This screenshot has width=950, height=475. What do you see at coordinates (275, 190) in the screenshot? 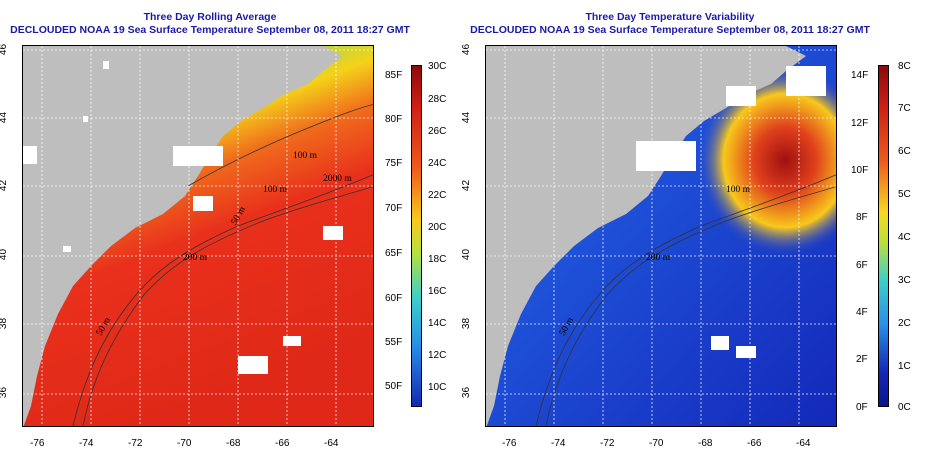
I see `left-contour-label-2: 100 m` at bounding box center [275, 190].